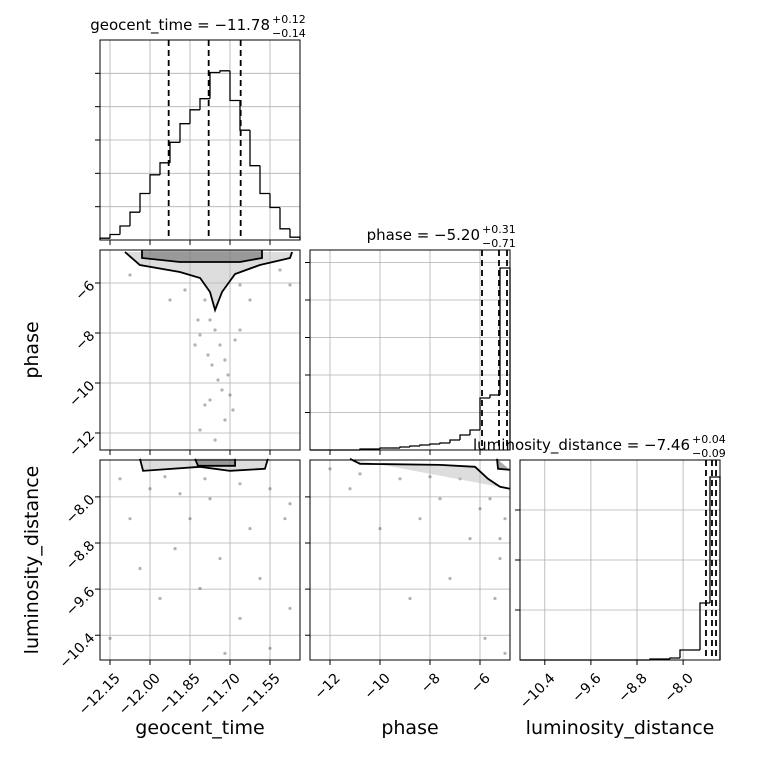  What do you see at coordinates (82, 444) in the screenshot?
I see `y-tick-label: −12` at bounding box center [82, 444].